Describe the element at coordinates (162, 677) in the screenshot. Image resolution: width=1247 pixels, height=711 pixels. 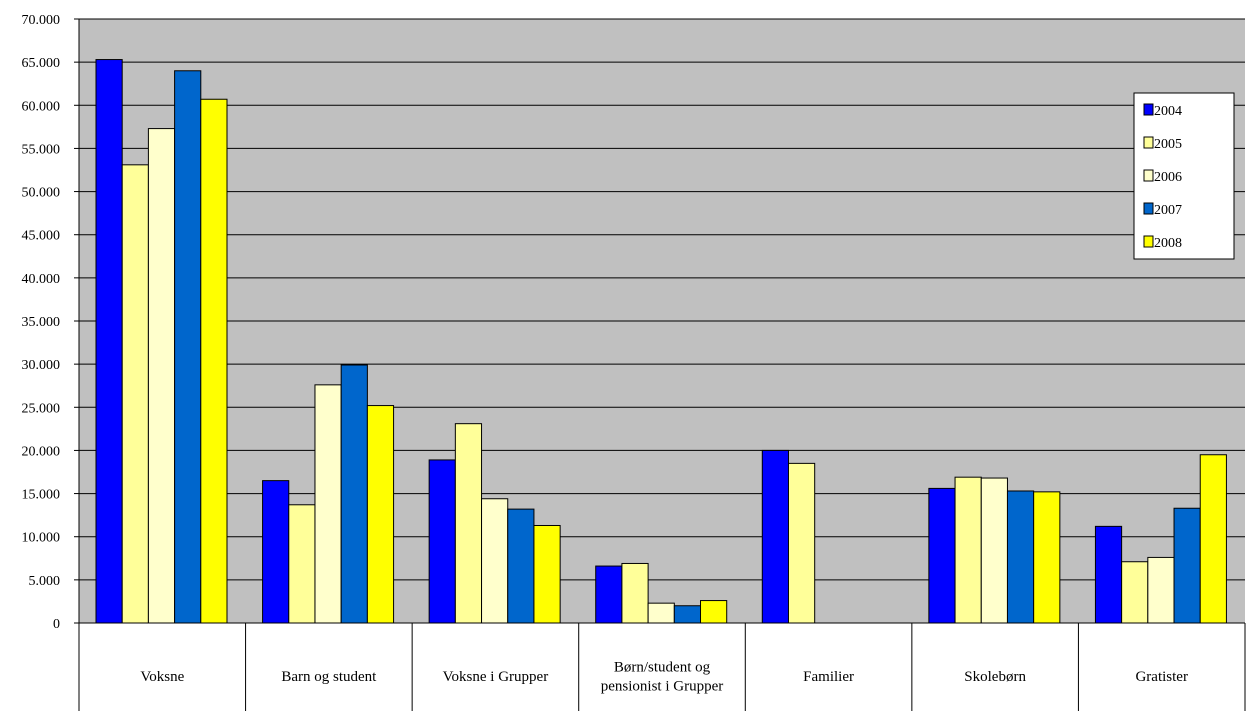
I see `x-category-label: Voksne` at that location.